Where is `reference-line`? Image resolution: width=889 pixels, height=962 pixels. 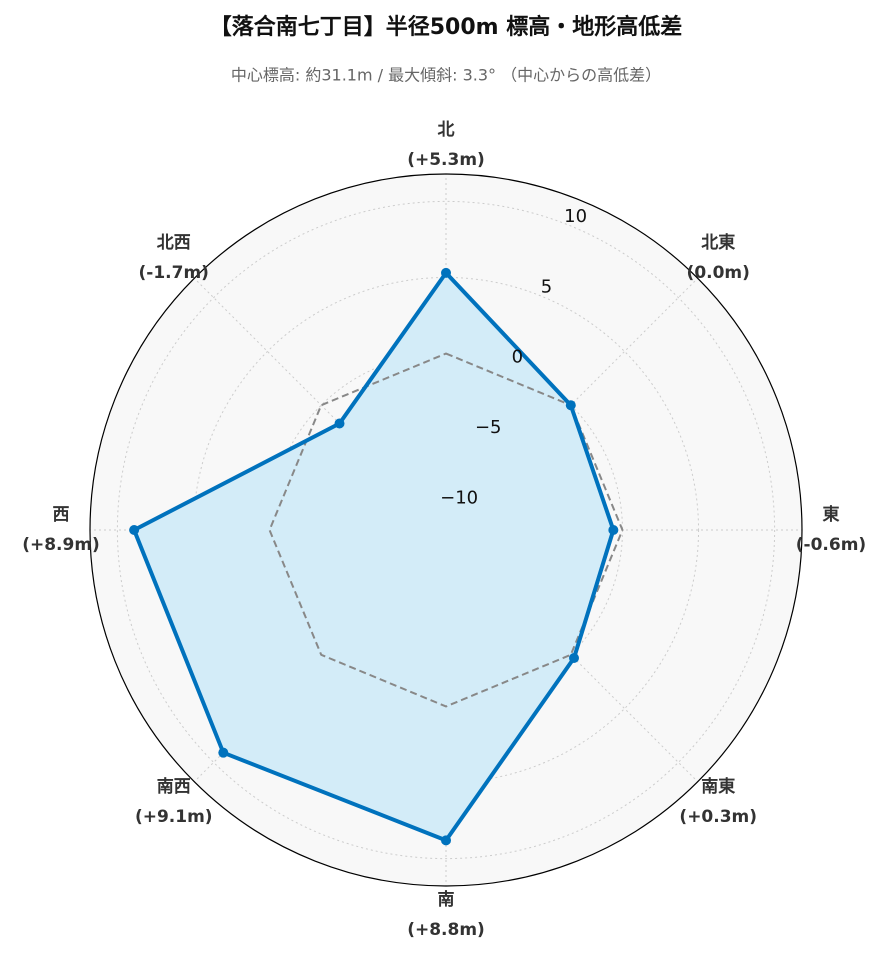
reference-line is located at coordinates (446, 530).